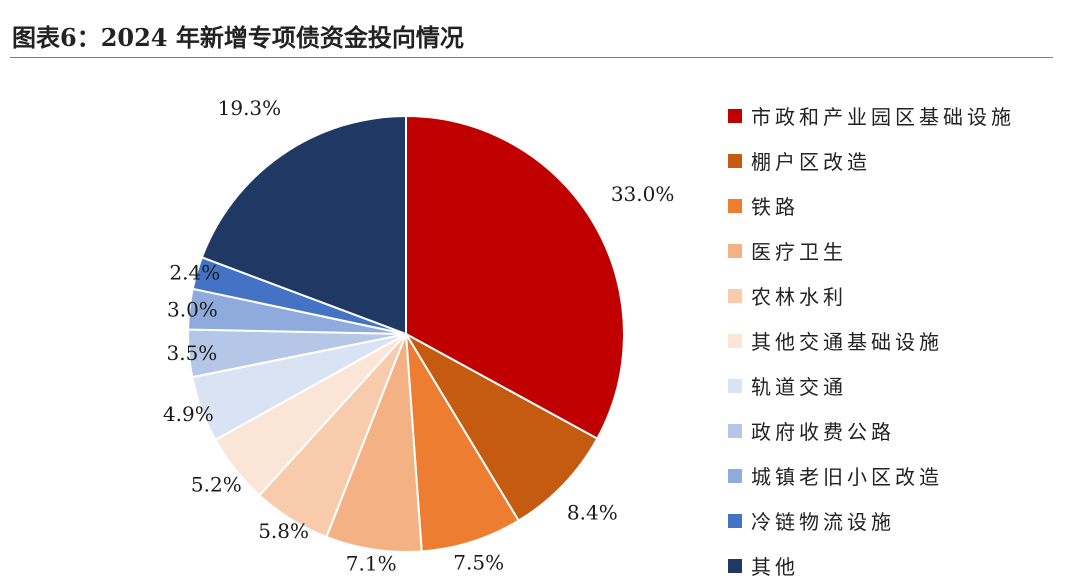 The height and width of the screenshot is (588, 1080). I want to click on legend-label: 铁路, so click(775, 207).